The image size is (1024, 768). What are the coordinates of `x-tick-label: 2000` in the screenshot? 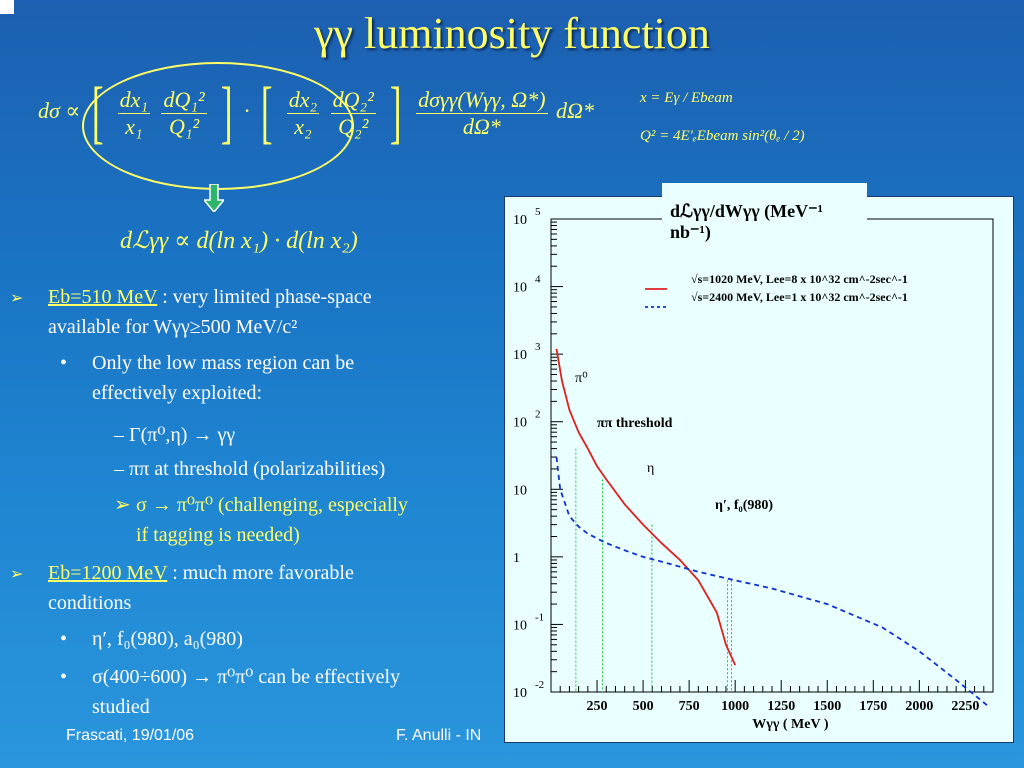 It's located at (919, 706).